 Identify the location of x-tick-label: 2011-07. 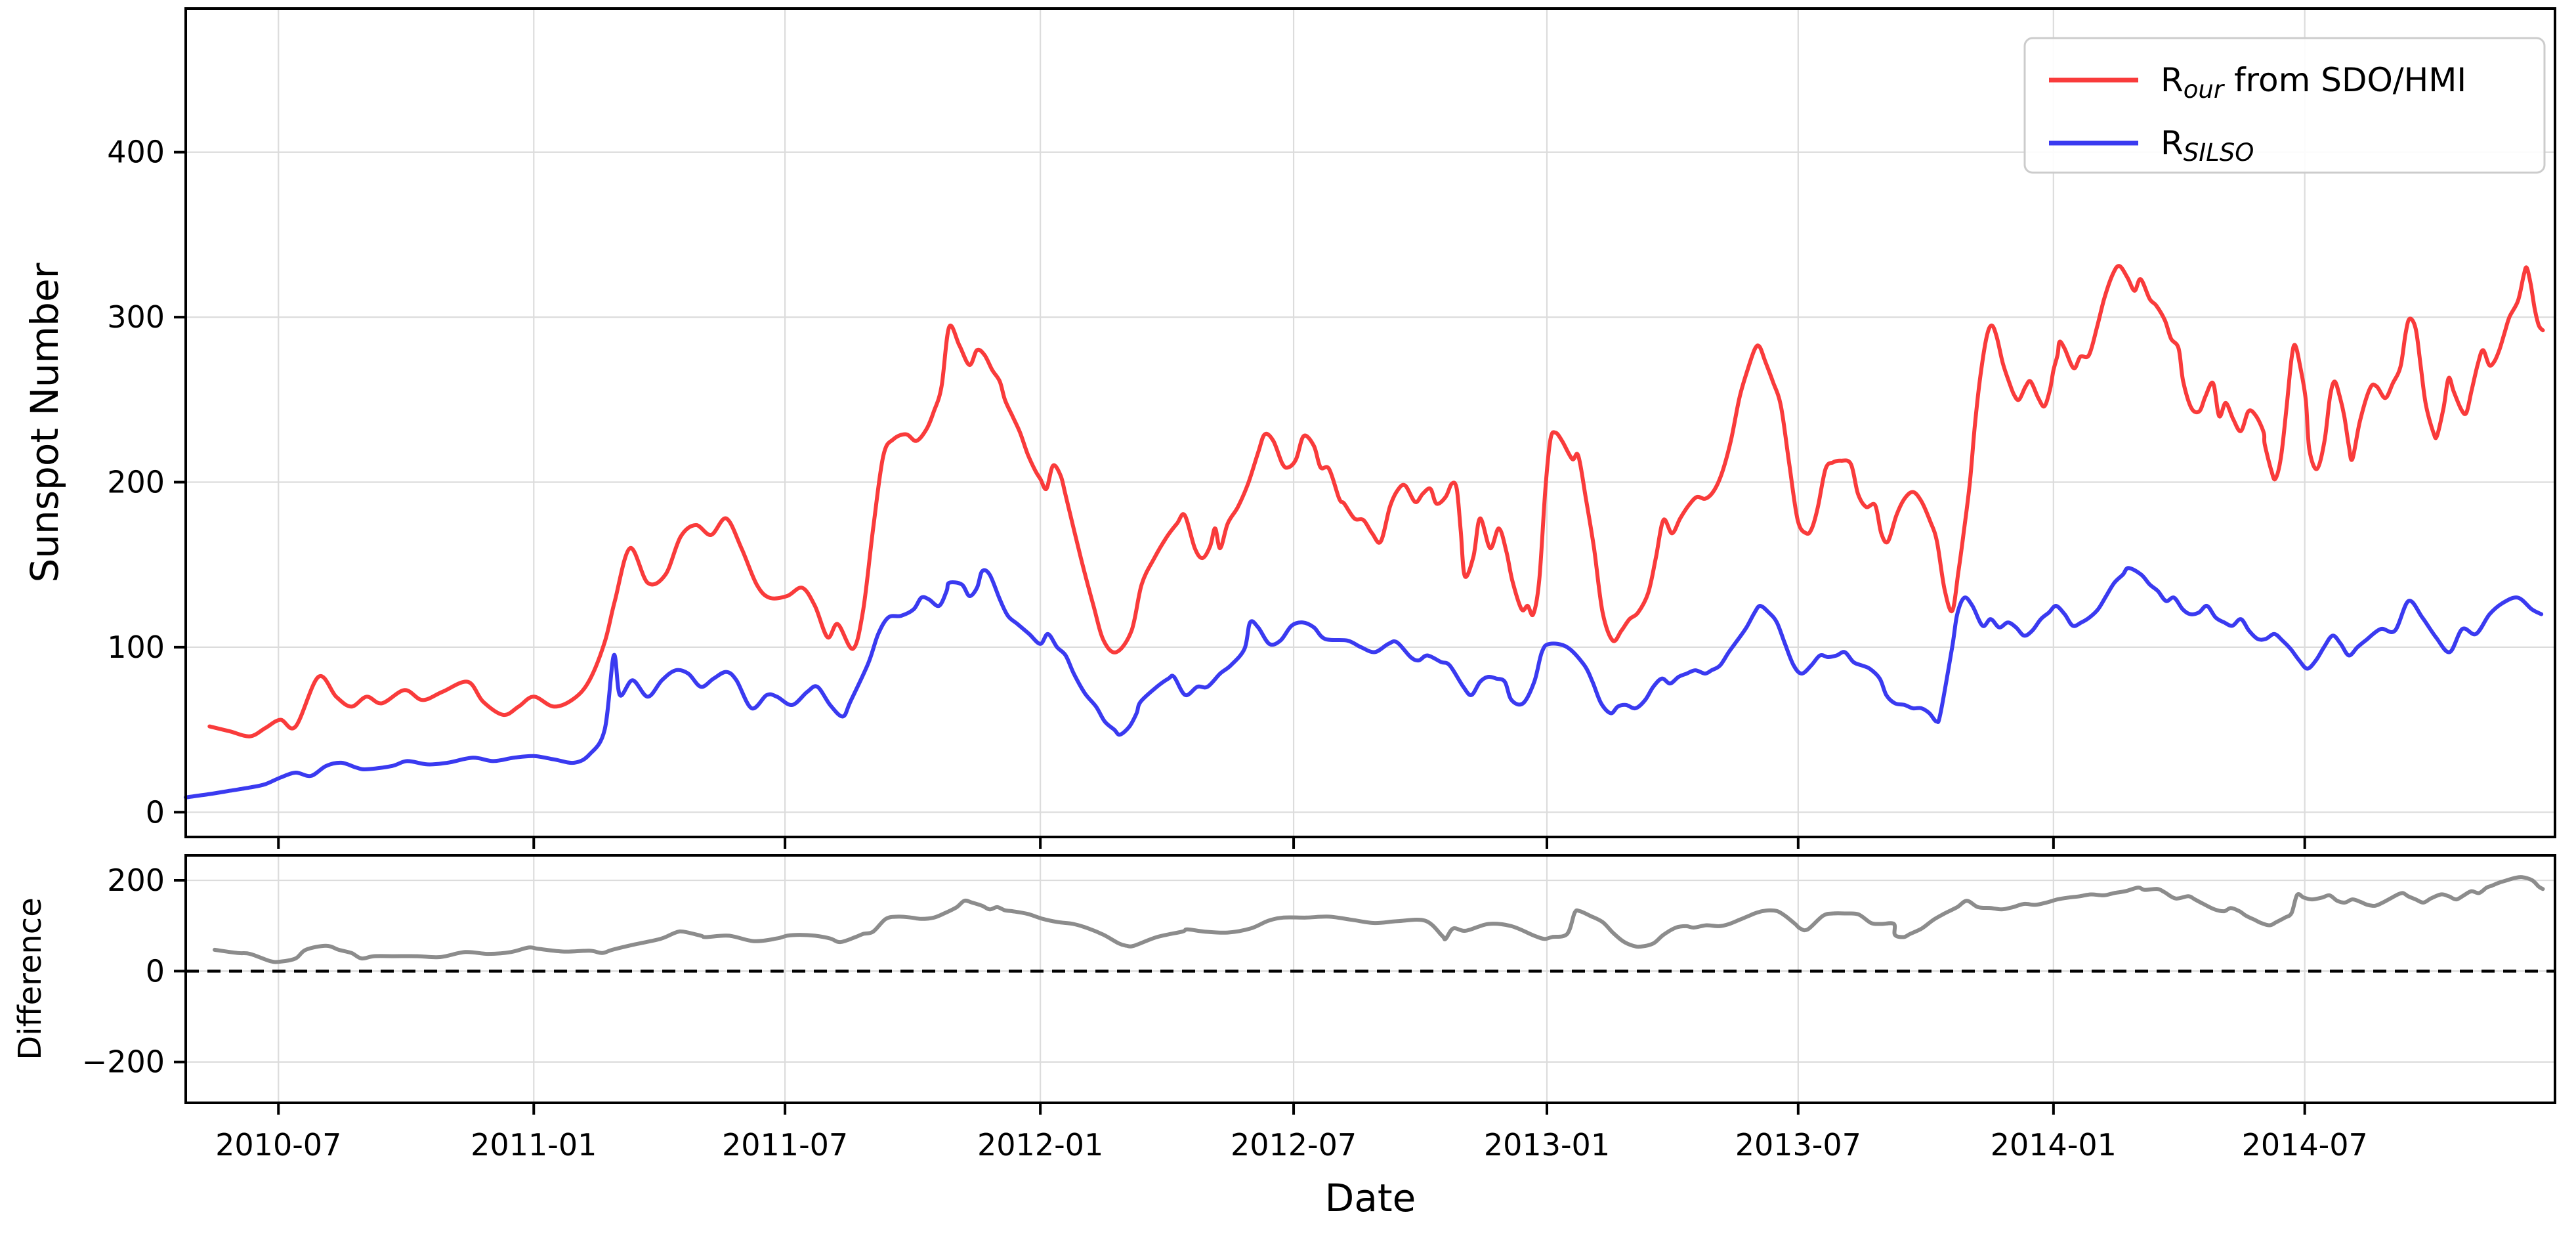
(785, 1145).